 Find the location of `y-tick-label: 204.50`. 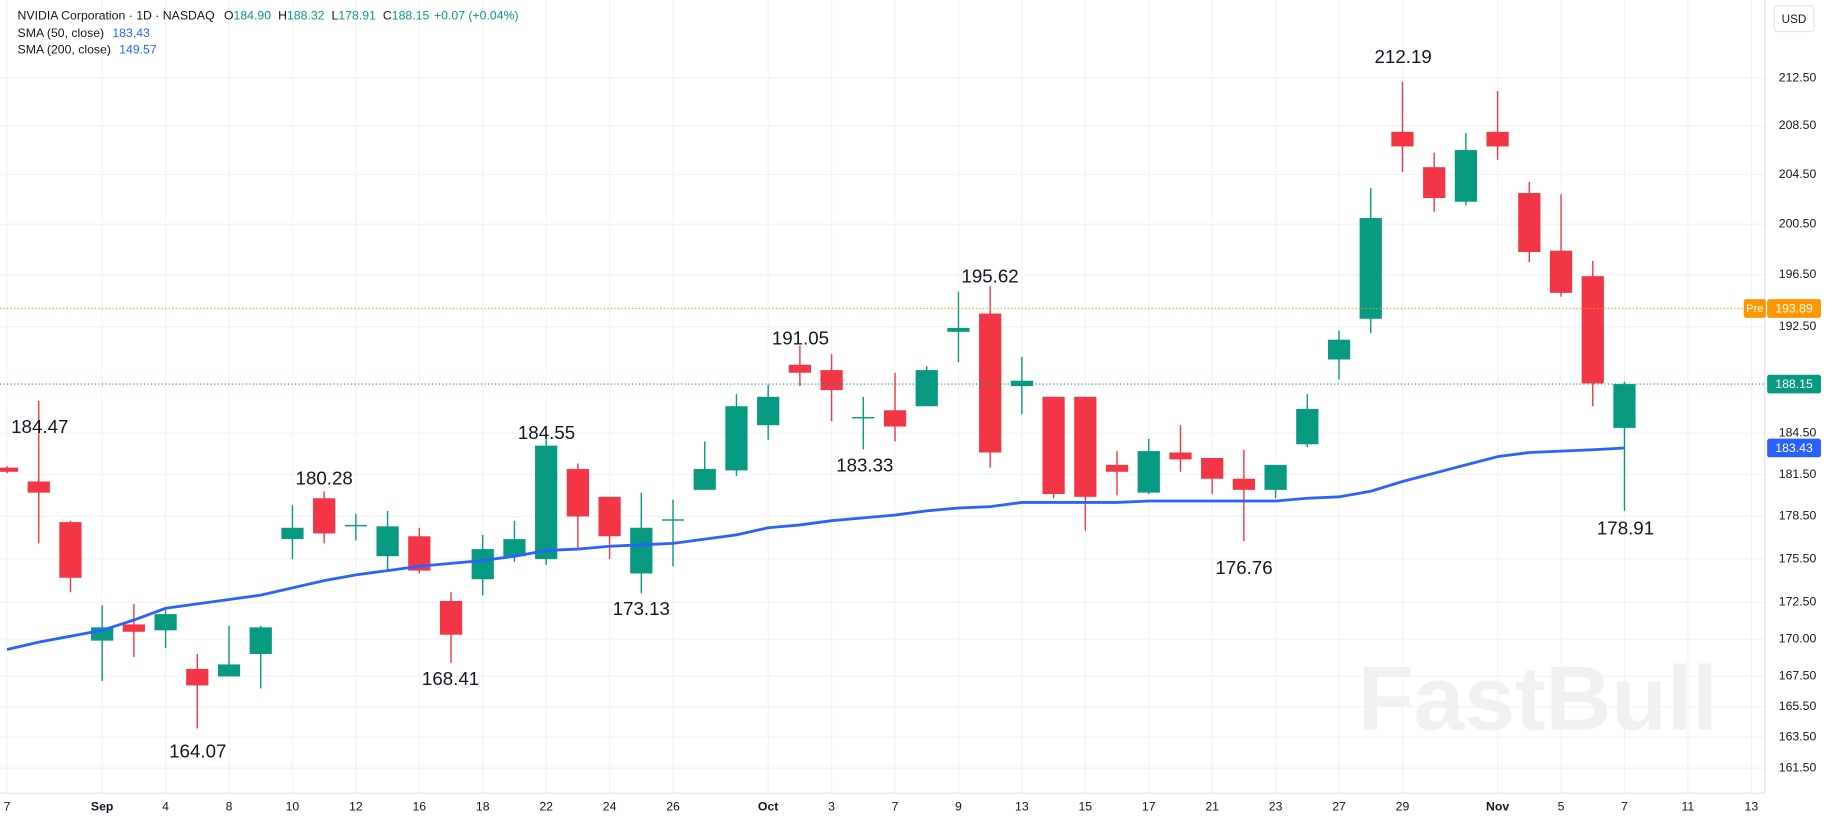

y-tick-label: 204.50 is located at coordinates (1798, 174).